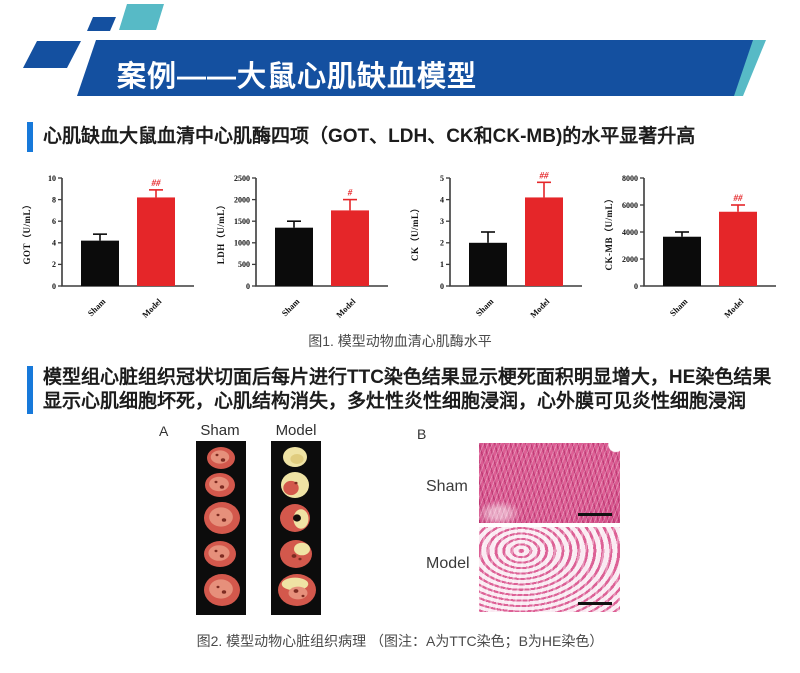  I want to click on he-micrograph-sham, so click(549, 483).